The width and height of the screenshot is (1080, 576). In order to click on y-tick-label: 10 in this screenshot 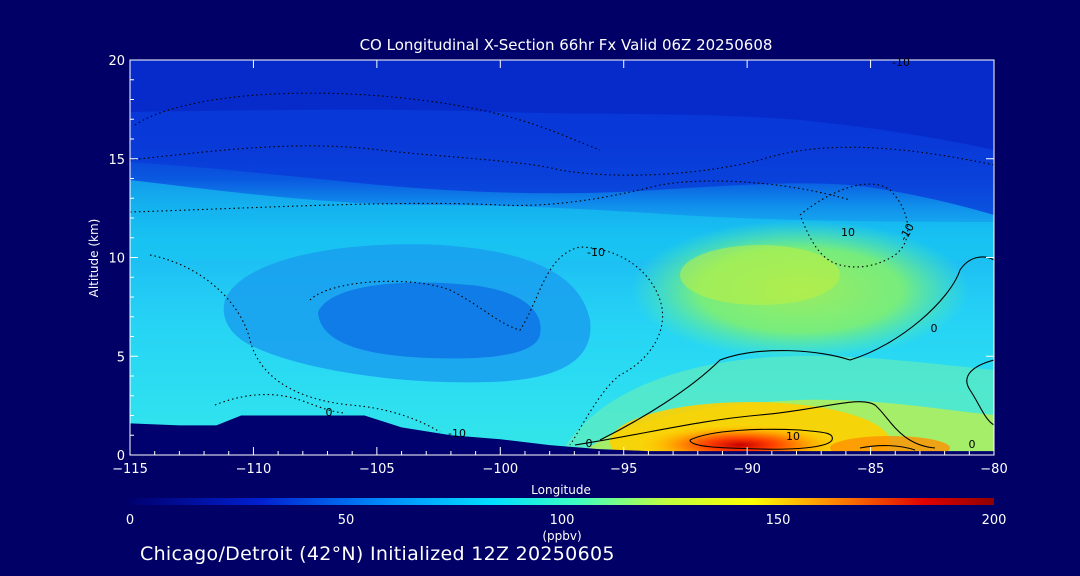, I will do `click(116, 259)`.